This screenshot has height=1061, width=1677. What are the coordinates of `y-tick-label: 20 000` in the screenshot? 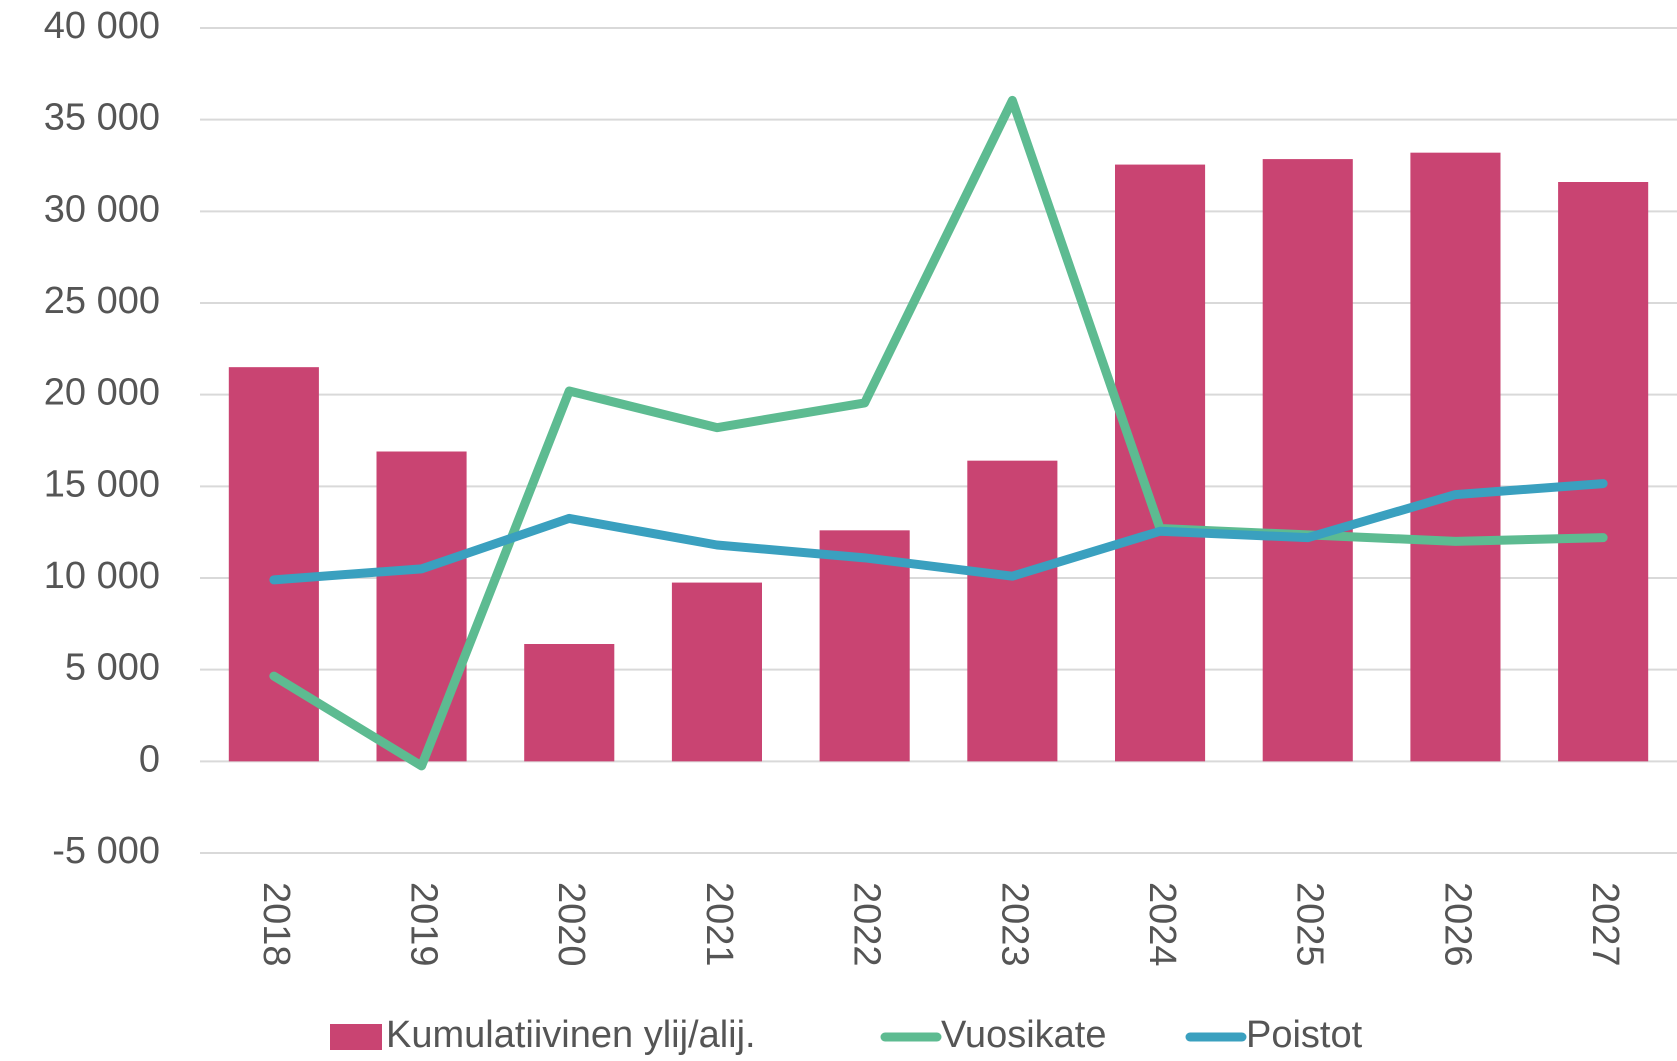 It's located at (102, 393).